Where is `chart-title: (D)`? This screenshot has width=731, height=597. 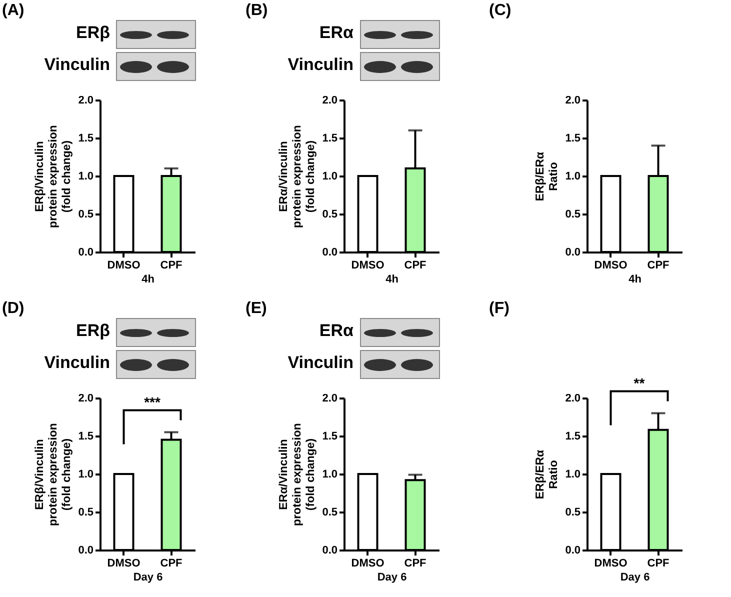 chart-title: (D) is located at coordinates (13, 309).